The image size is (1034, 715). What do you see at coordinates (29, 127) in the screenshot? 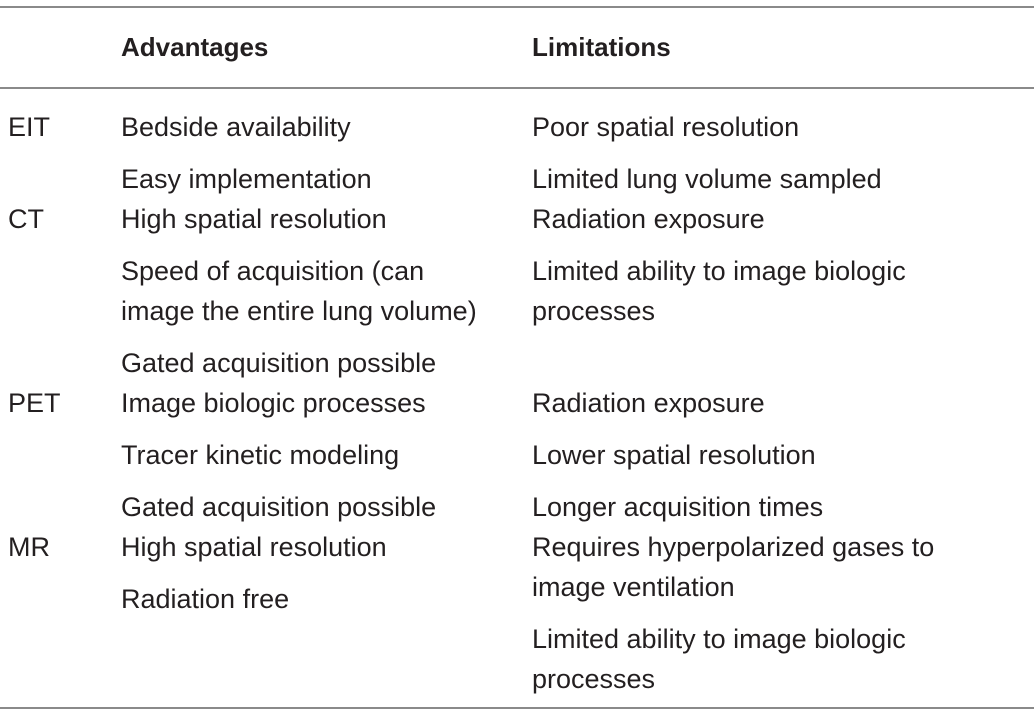
I see `modality-eit: EIT` at bounding box center [29, 127].